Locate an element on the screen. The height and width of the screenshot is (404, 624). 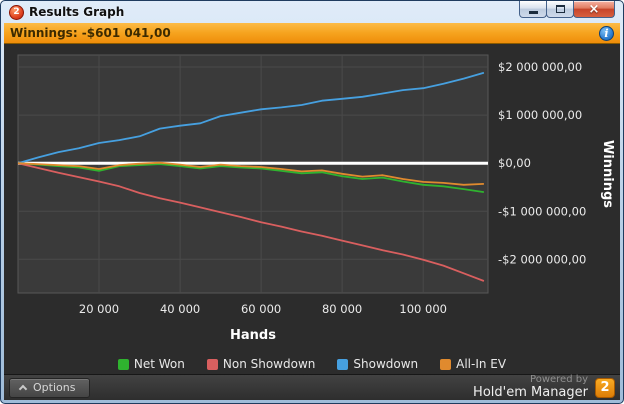
close-icon: × is located at coordinates (594, 9).